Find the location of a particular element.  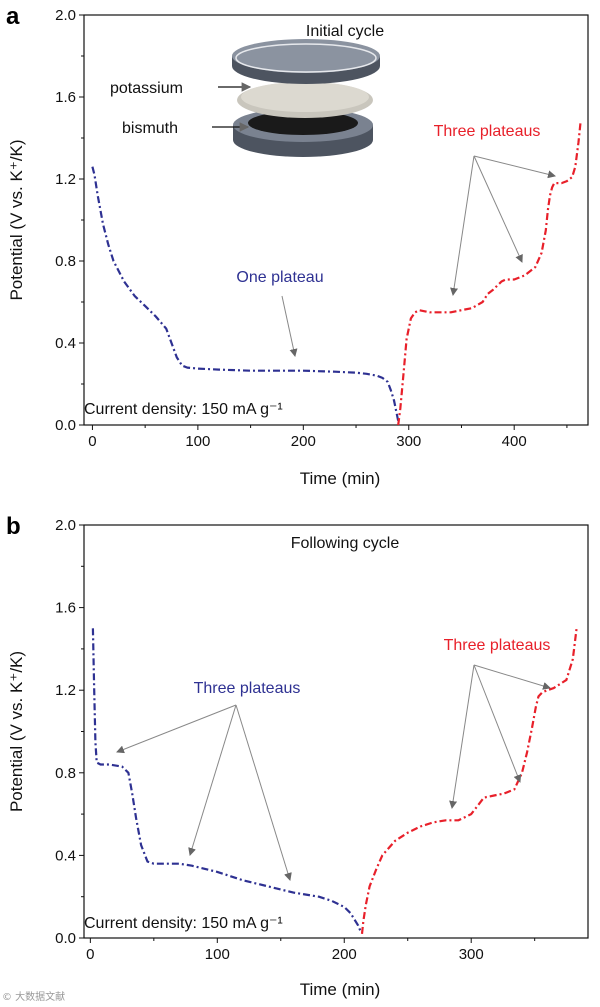

annotation-left: One plateau is located at coordinates (279, 277).